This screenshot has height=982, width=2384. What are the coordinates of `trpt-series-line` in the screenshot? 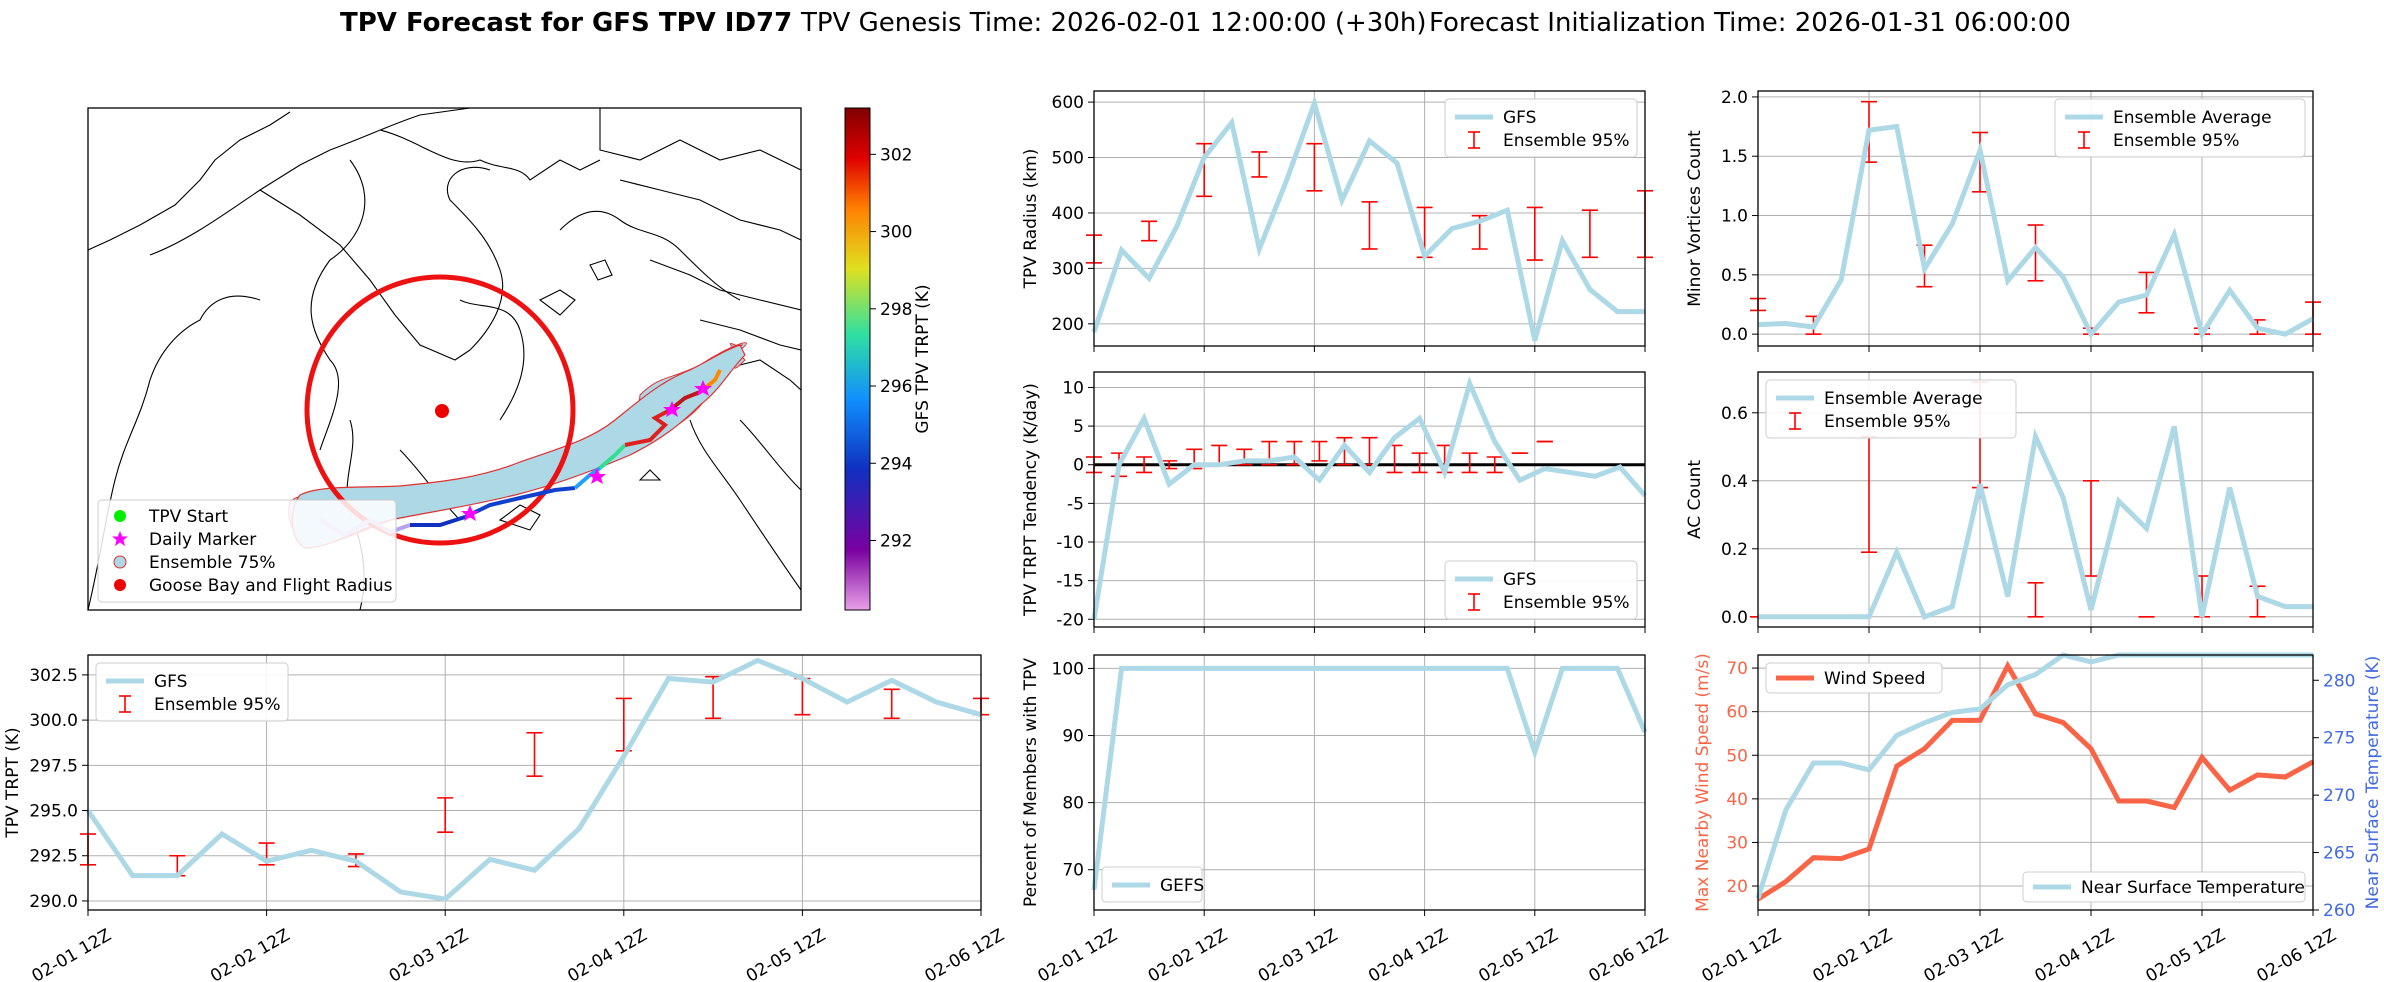 It's located at (533, 779).